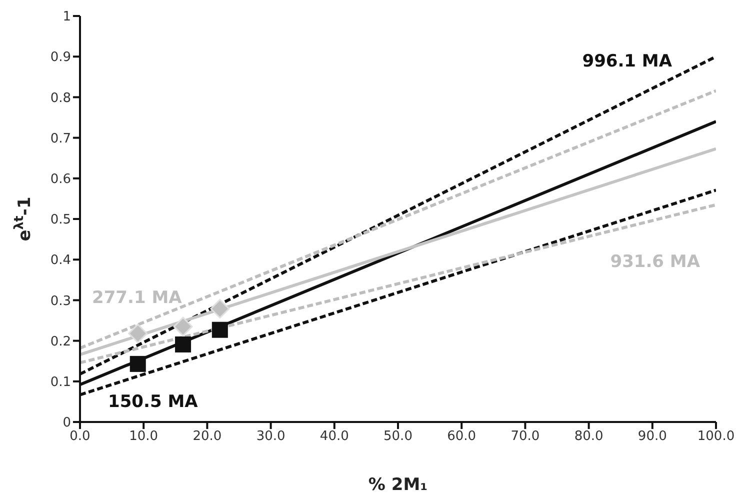 The height and width of the screenshot is (502, 742). What do you see at coordinates (143, 436) in the screenshot?
I see `x-tick-label: 10.0` at bounding box center [143, 436].